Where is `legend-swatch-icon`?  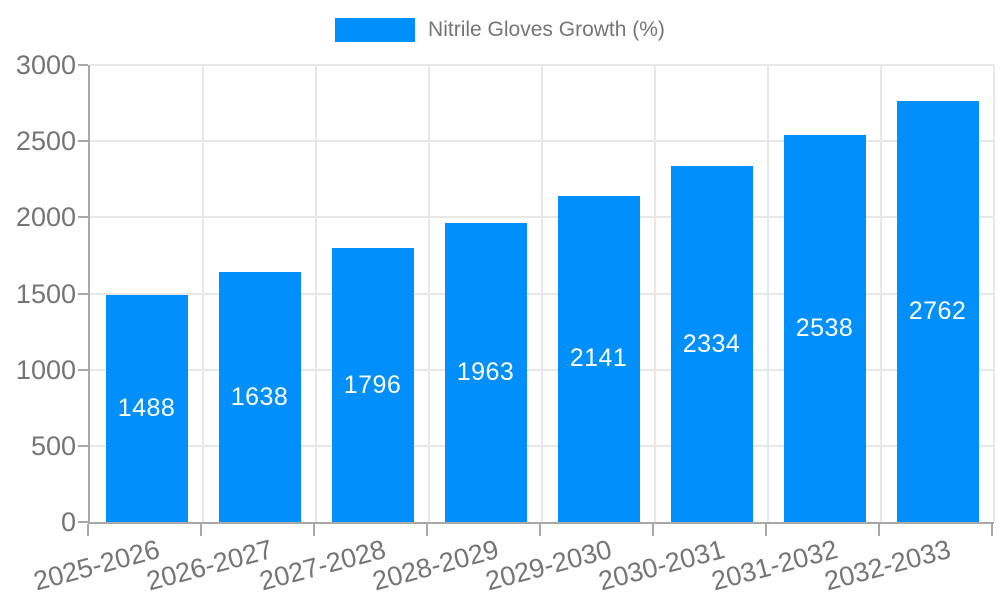 legend-swatch-icon is located at coordinates (375, 30).